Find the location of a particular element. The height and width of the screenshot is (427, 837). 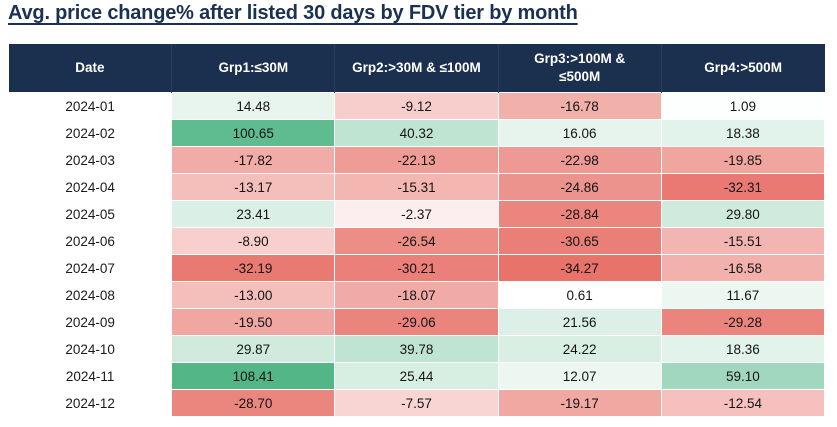

value-cell: -32.19 is located at coordinates (253, 268).